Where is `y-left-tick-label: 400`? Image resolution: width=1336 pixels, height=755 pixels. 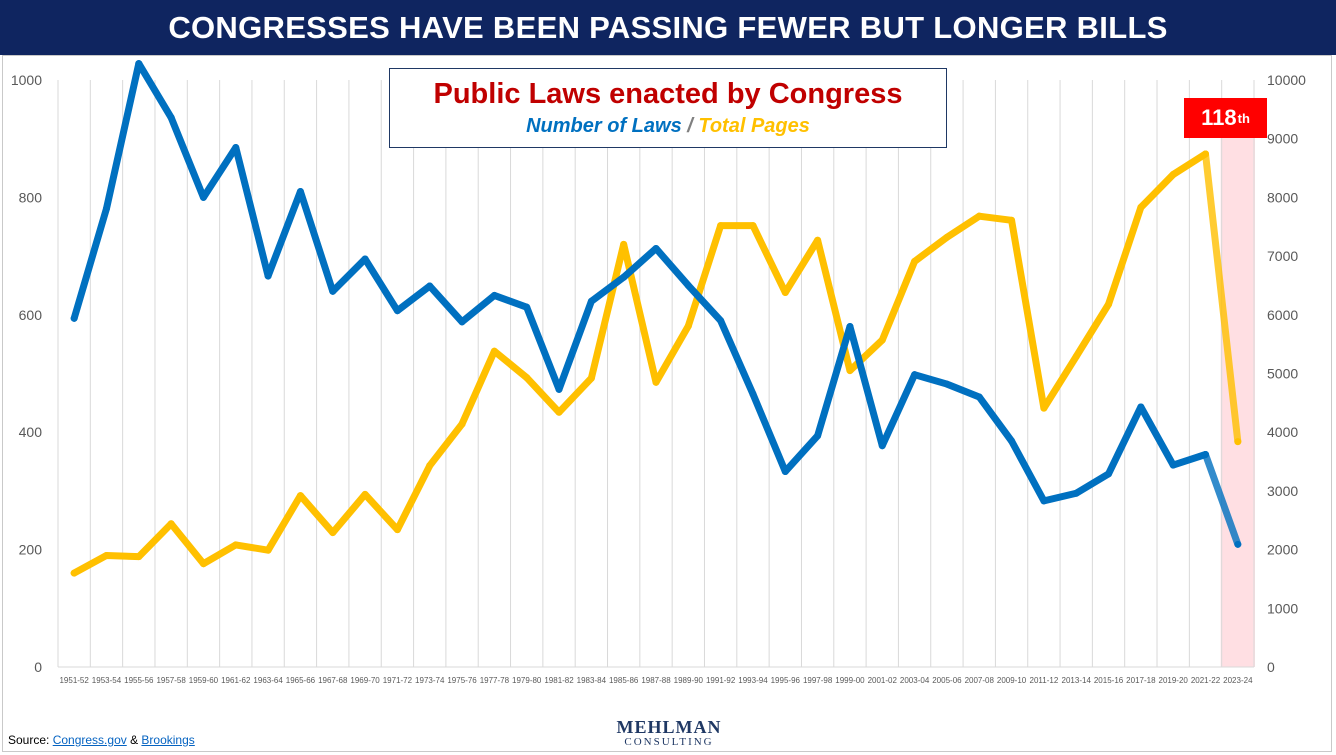 y-left-tick-label: 400 is located at coordinates (31, 432).